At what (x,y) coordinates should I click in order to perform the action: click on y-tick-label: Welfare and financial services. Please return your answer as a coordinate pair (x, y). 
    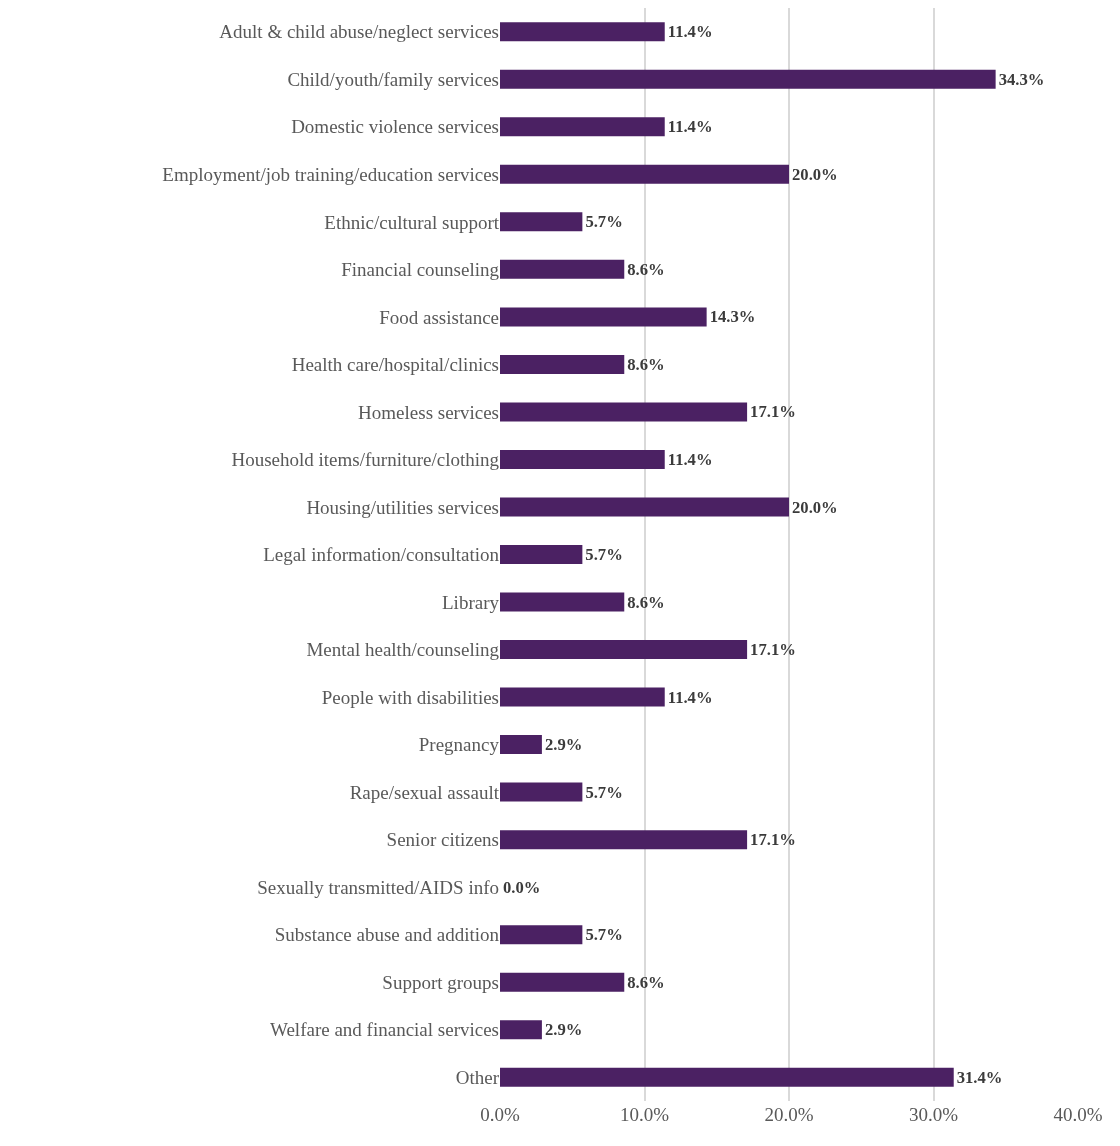
    Looking at the image, I should click on (384, 1030).